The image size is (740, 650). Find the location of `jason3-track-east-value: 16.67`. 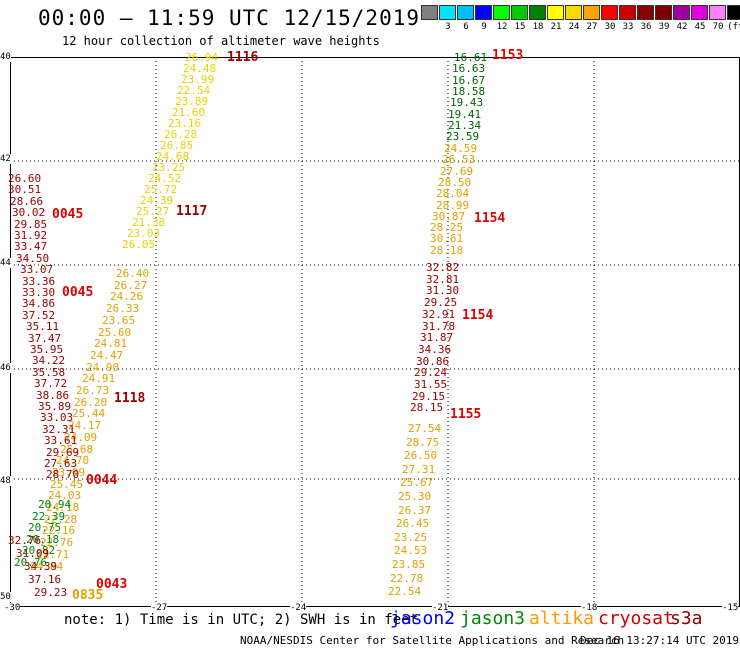

jason3-track-east-value: 16.67 is located at coordinates (469, 80).